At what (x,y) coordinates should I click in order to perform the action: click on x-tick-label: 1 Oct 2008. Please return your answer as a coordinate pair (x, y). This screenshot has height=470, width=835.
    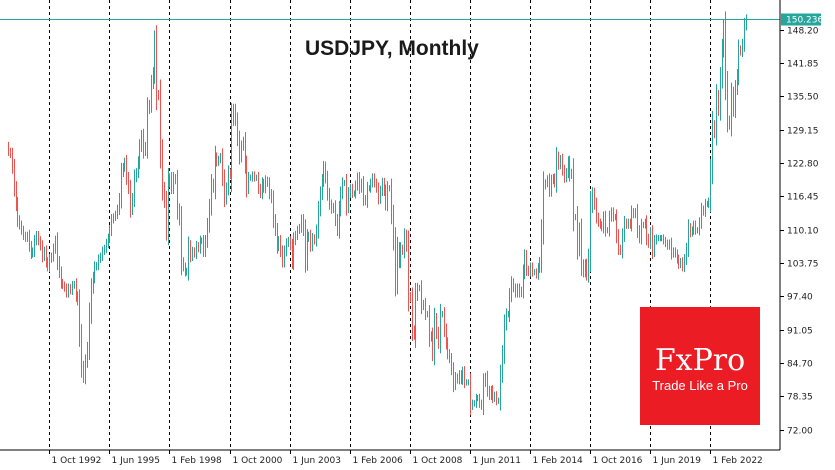
    Looking at the image, I should click on (438, 461).